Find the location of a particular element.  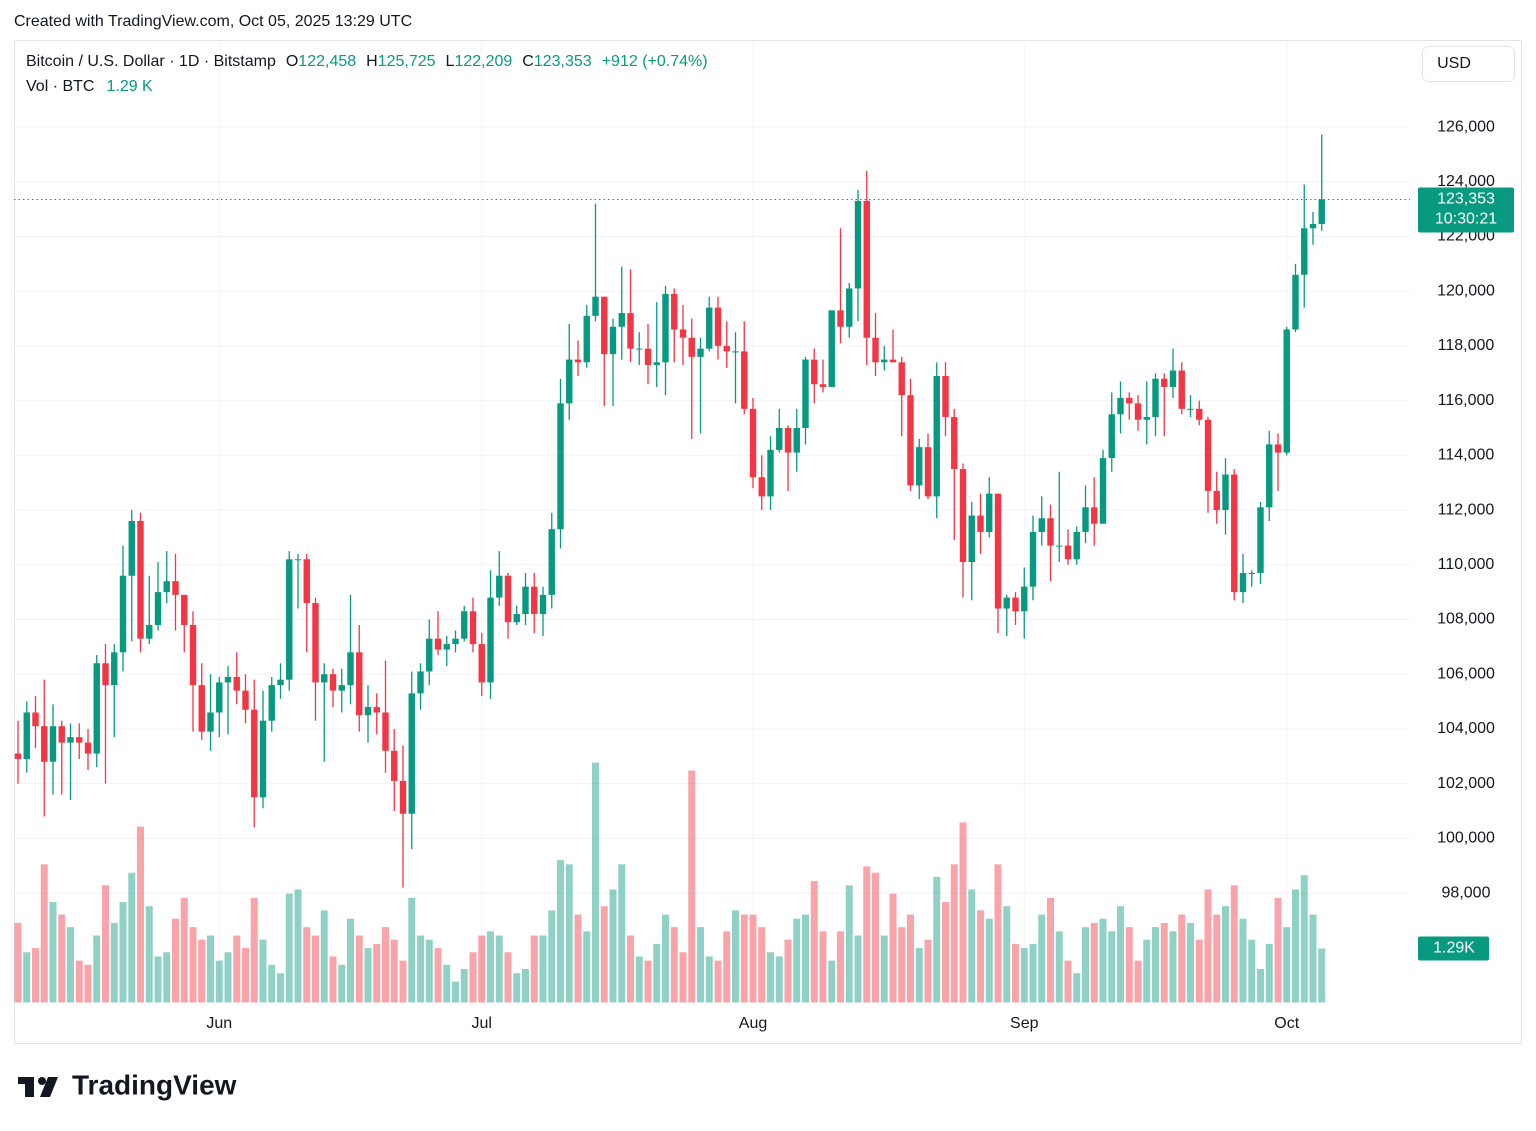

y-tick-label: 112,000 is located at coordinates (1466, 509).